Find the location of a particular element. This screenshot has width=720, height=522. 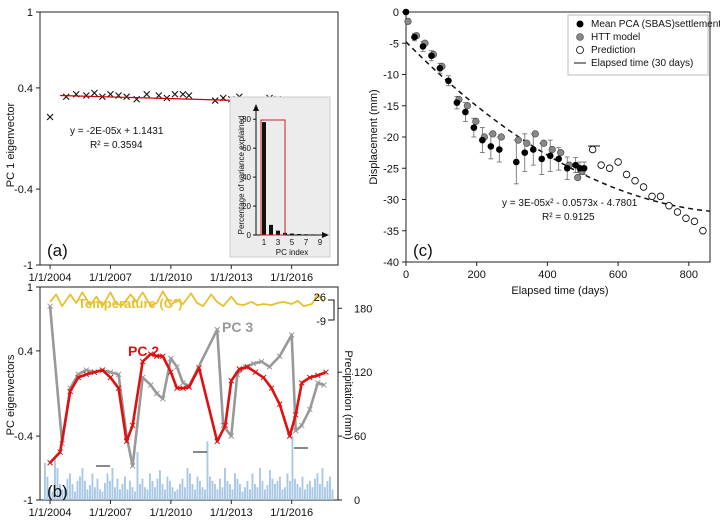

panel-b-precipitation-bars is located at coordinates (189, 468).